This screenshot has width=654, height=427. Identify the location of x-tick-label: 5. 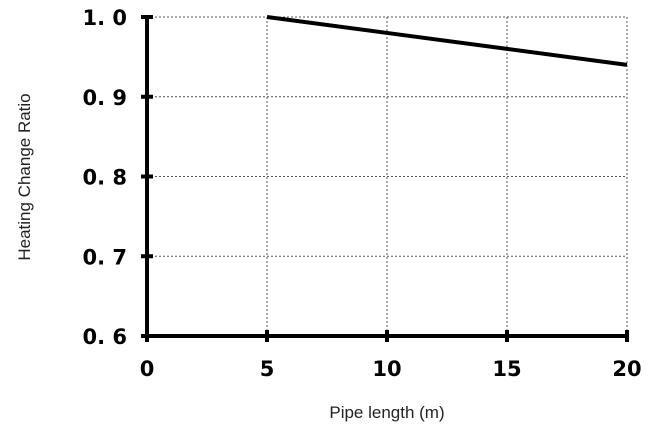
(267, 369).